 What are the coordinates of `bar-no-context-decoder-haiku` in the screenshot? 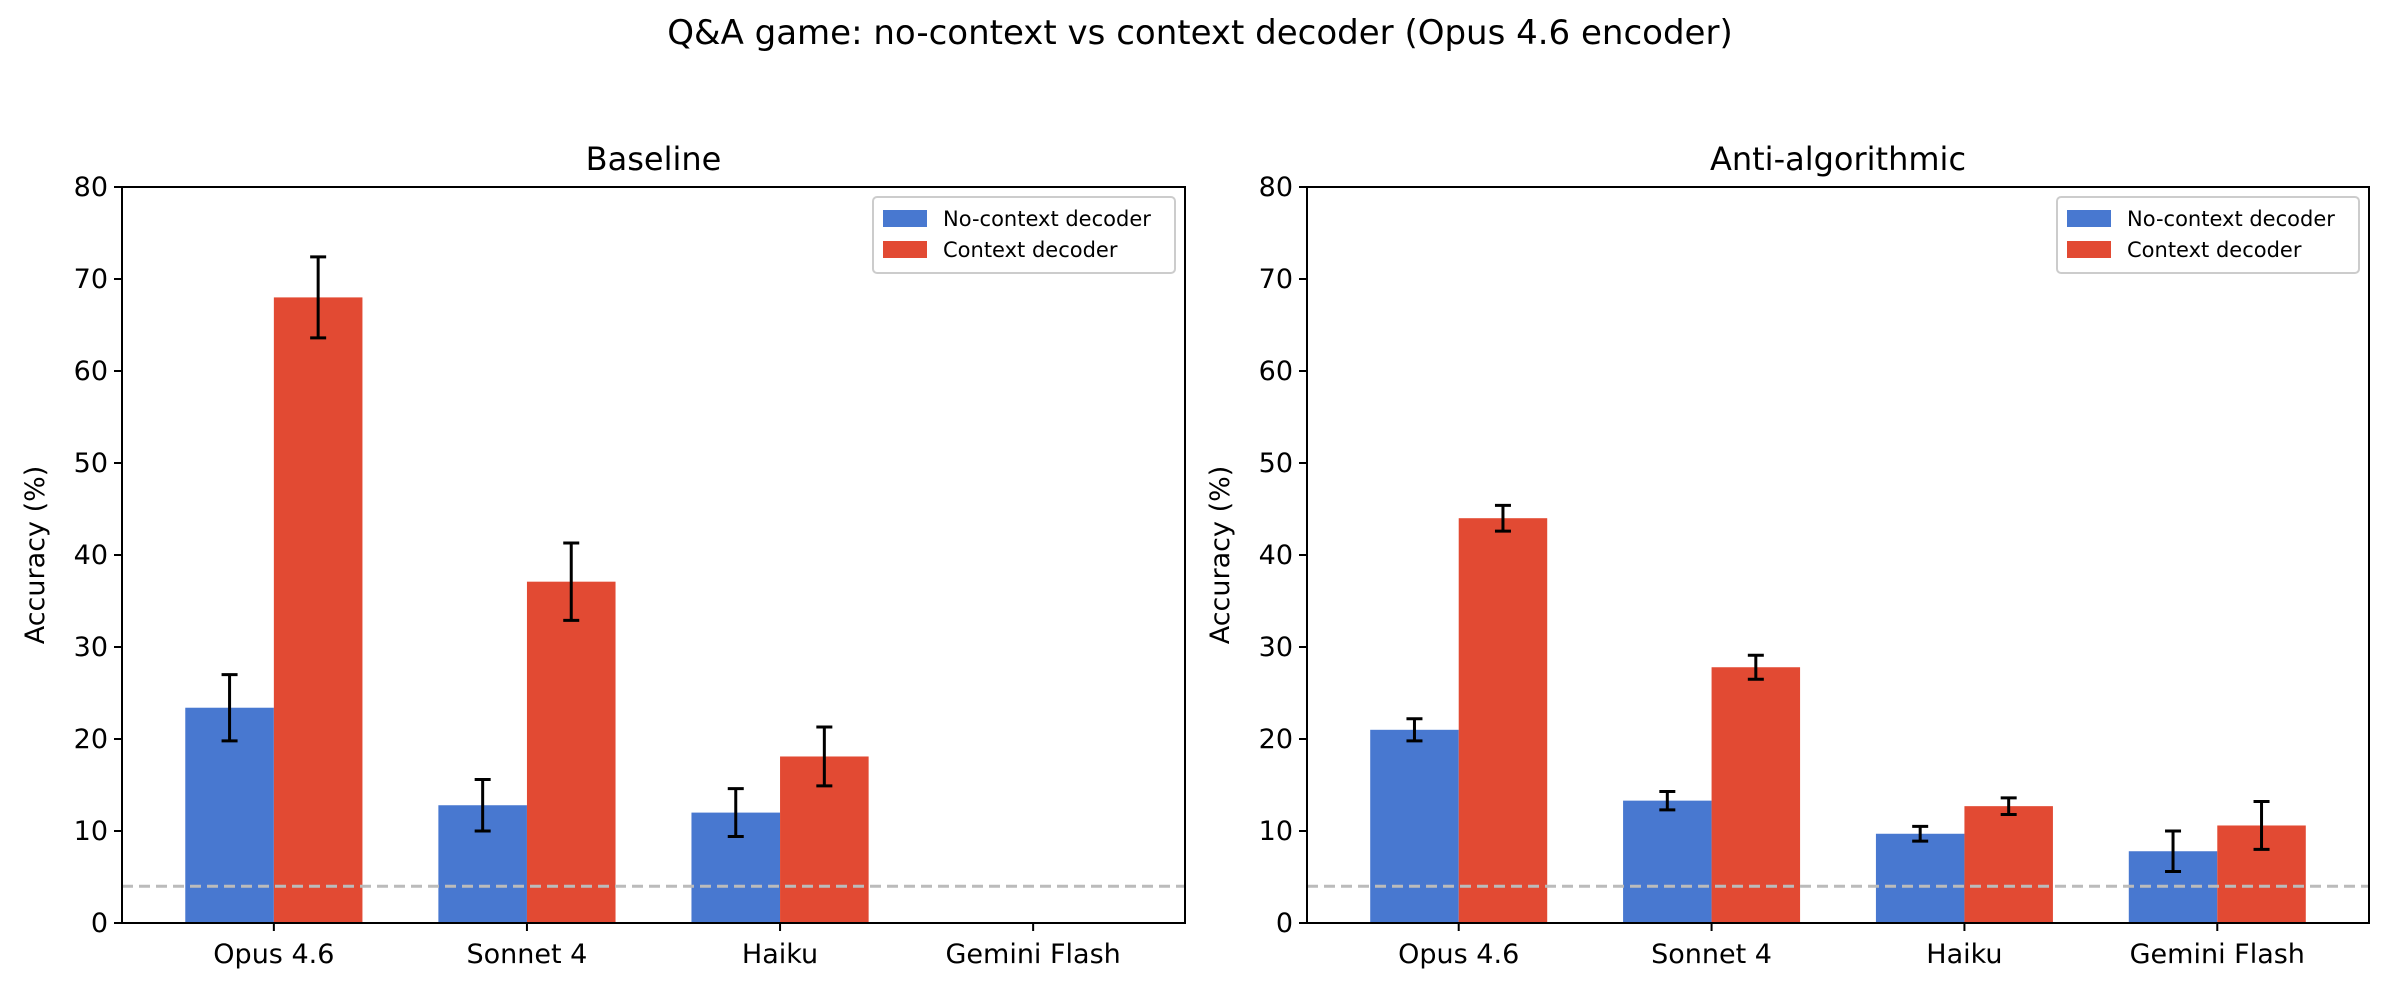 It's located at (1920, 878).